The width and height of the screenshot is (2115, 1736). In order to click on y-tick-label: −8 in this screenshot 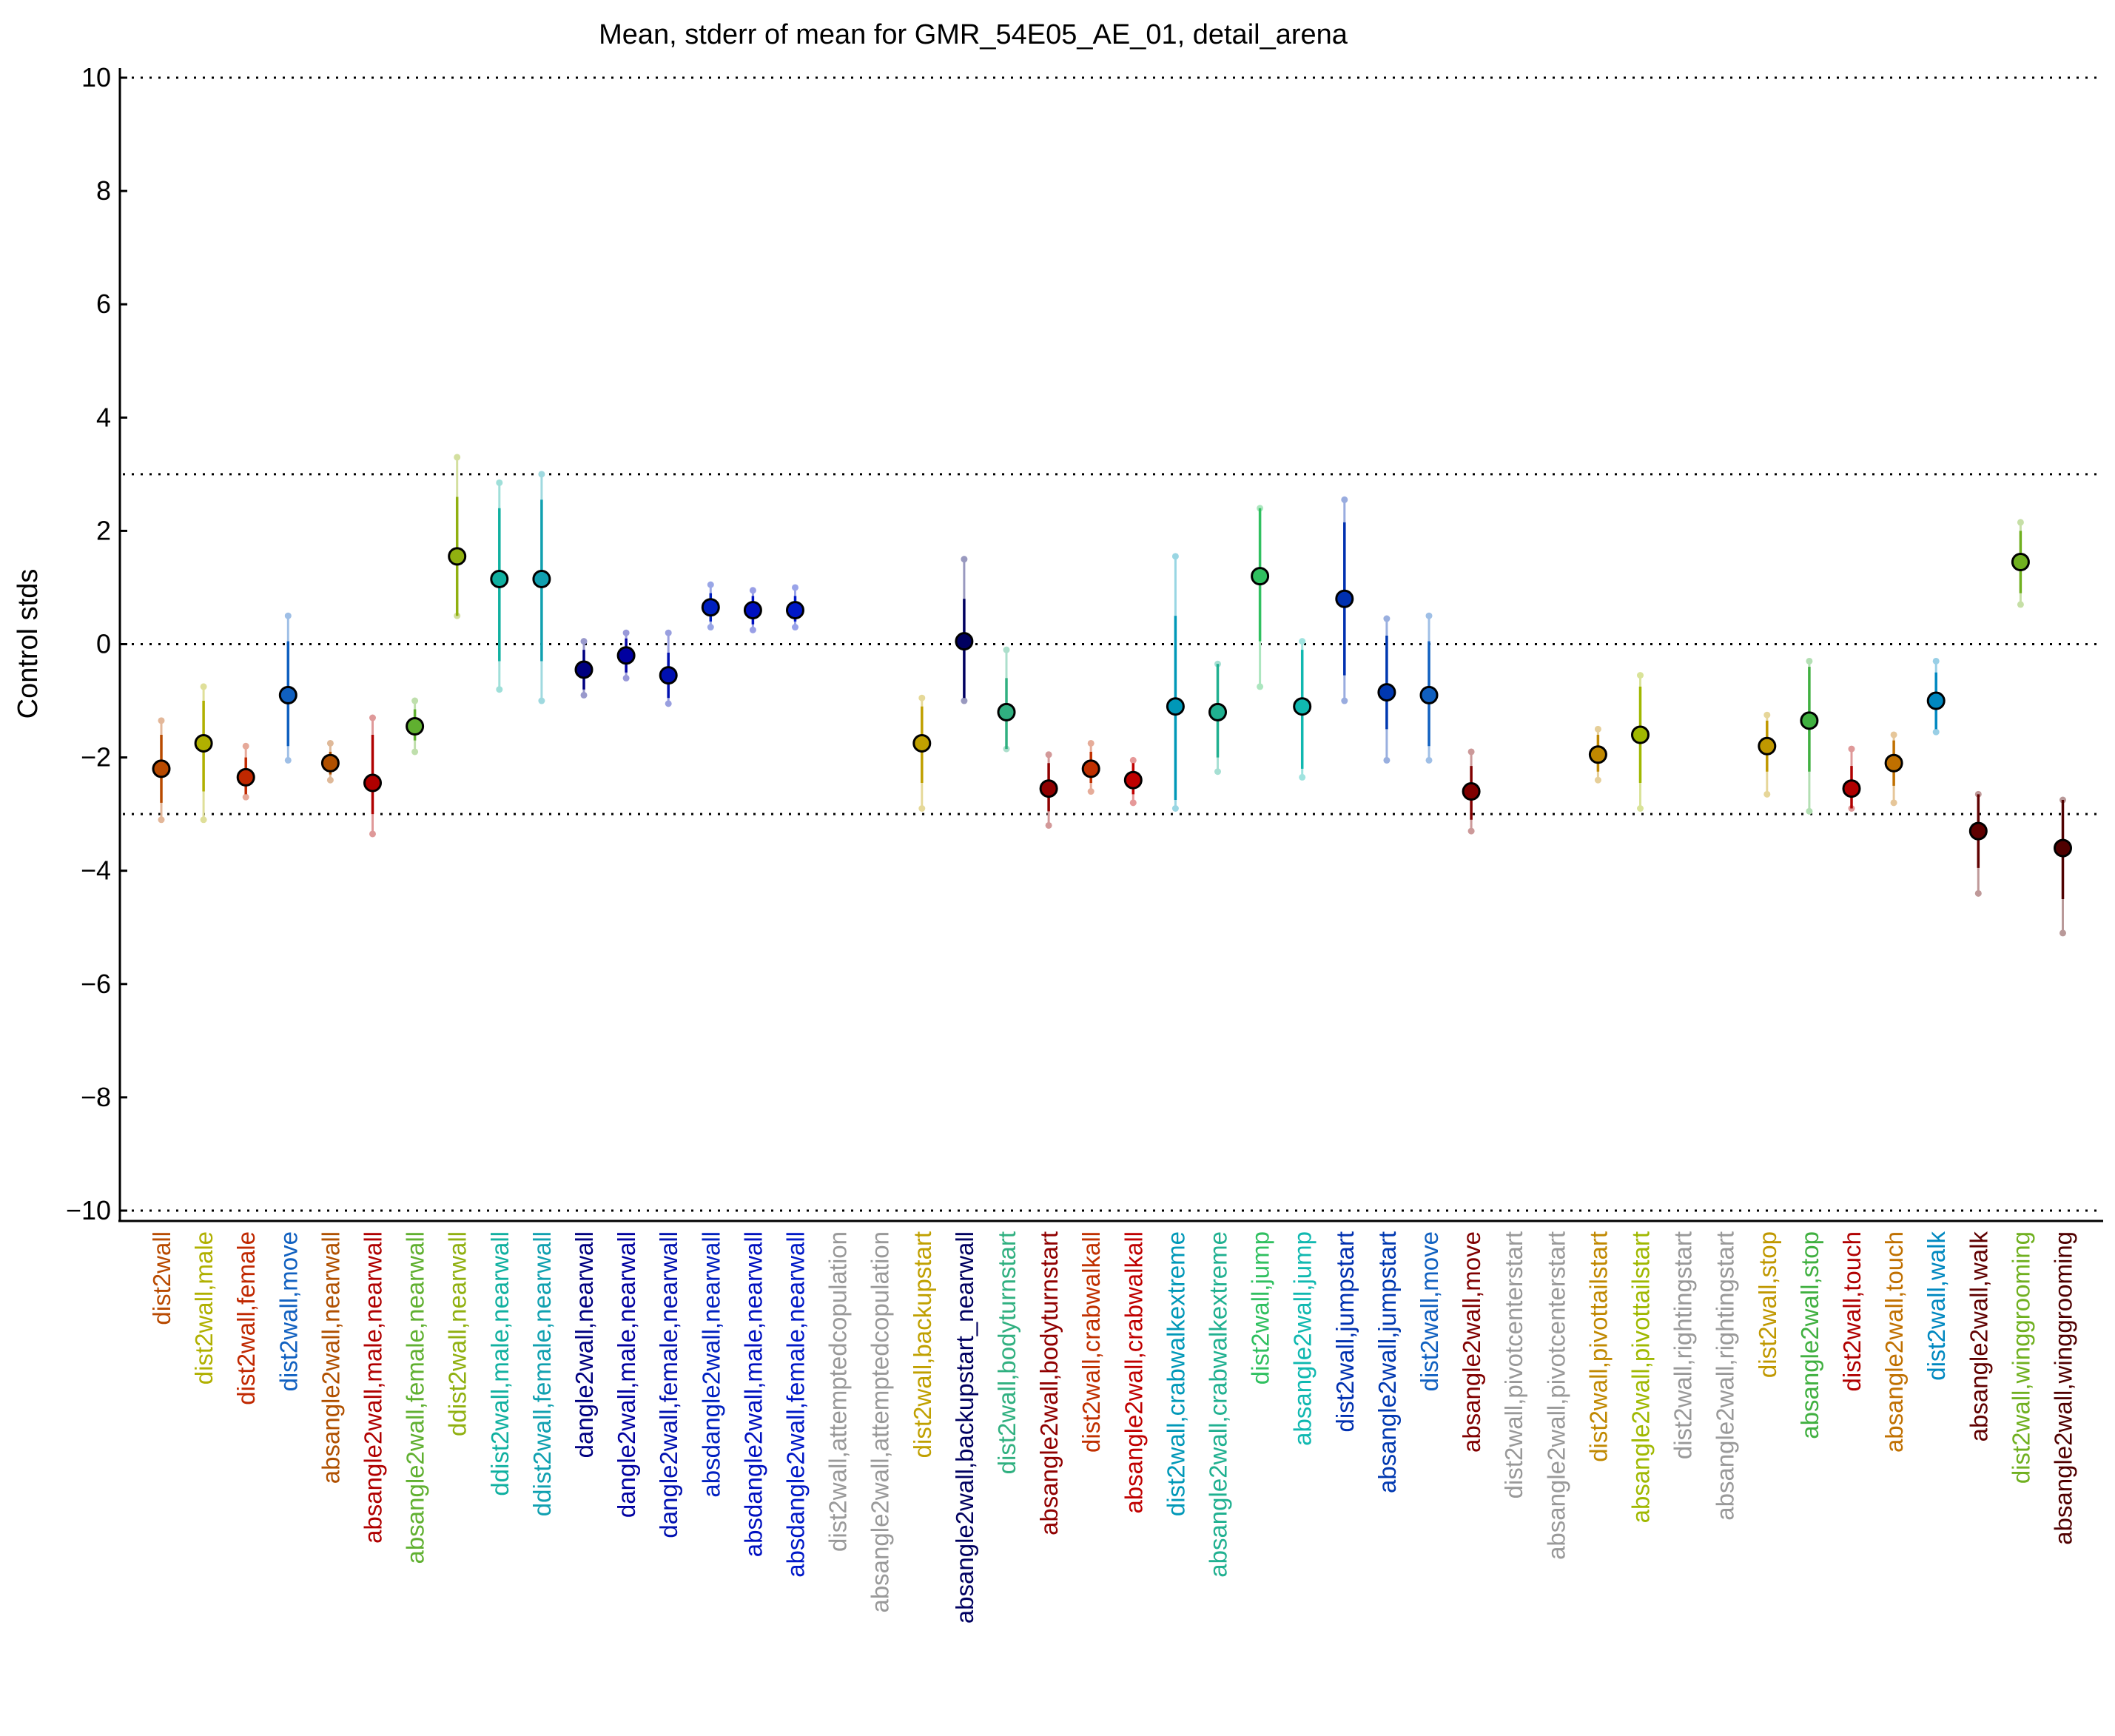, I will do `click(96, 1097)`.